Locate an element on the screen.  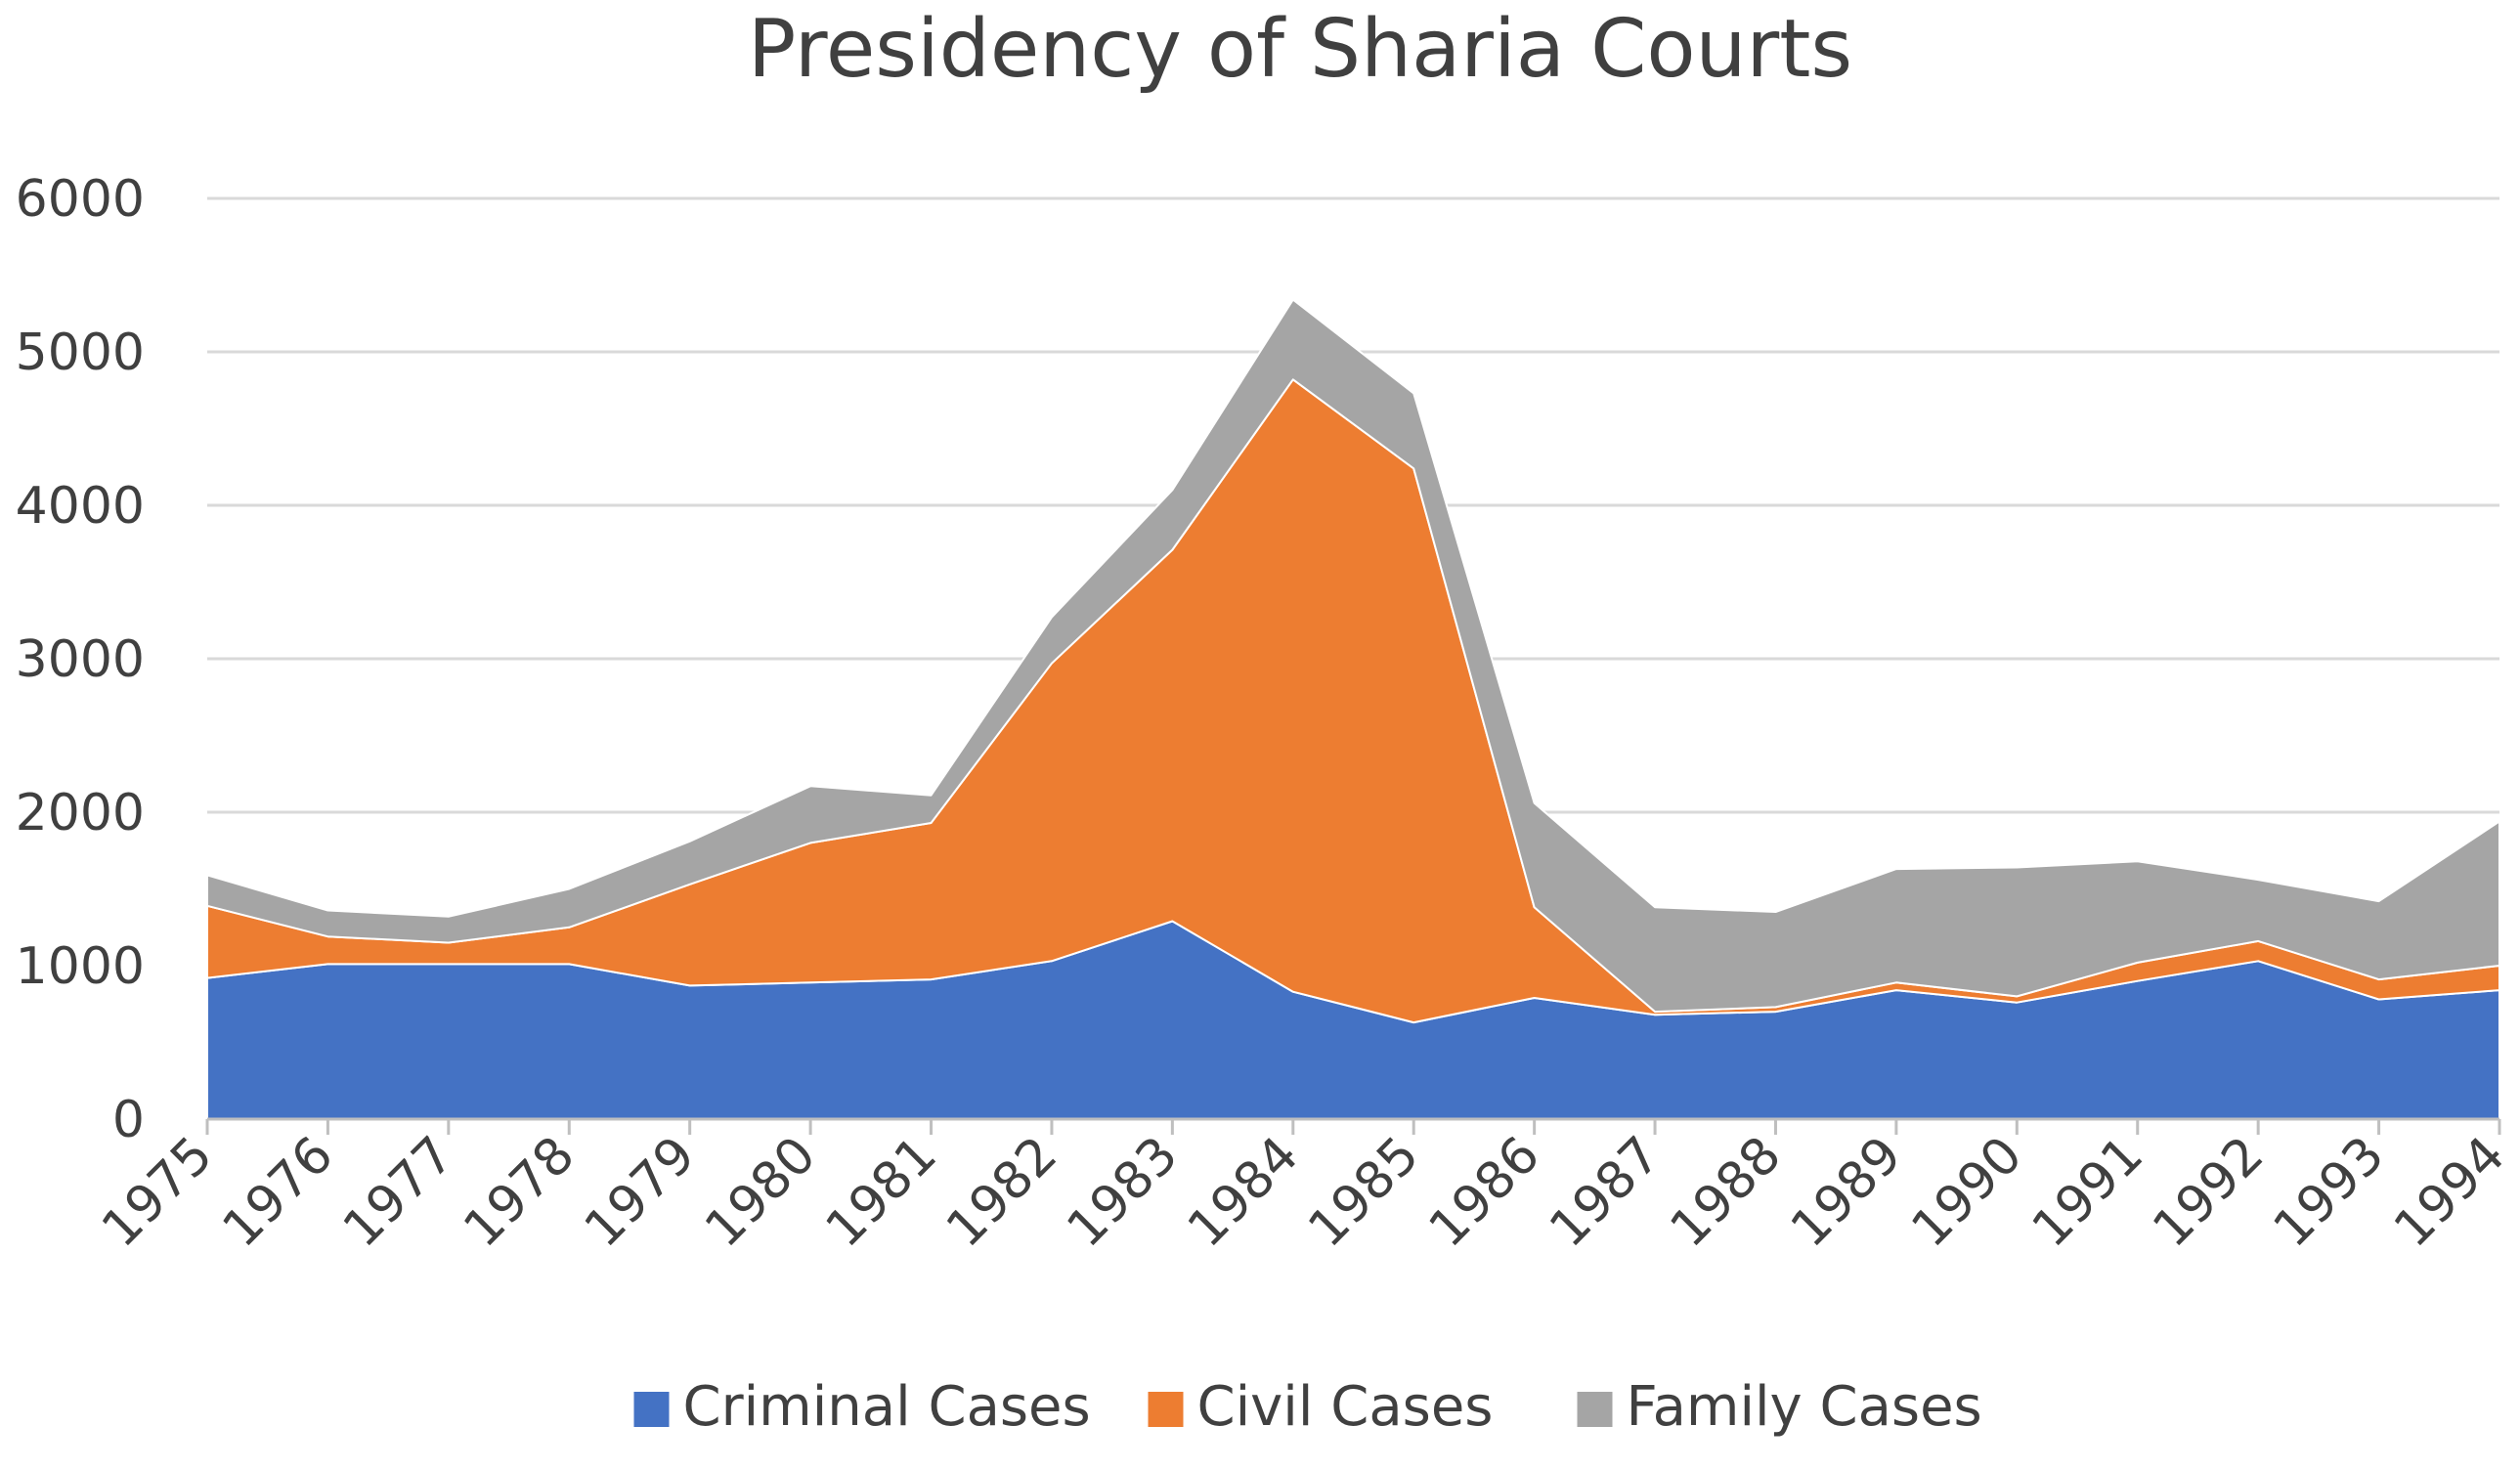
y-tick-label-0: 0 is located at coordinates (128, 1120).